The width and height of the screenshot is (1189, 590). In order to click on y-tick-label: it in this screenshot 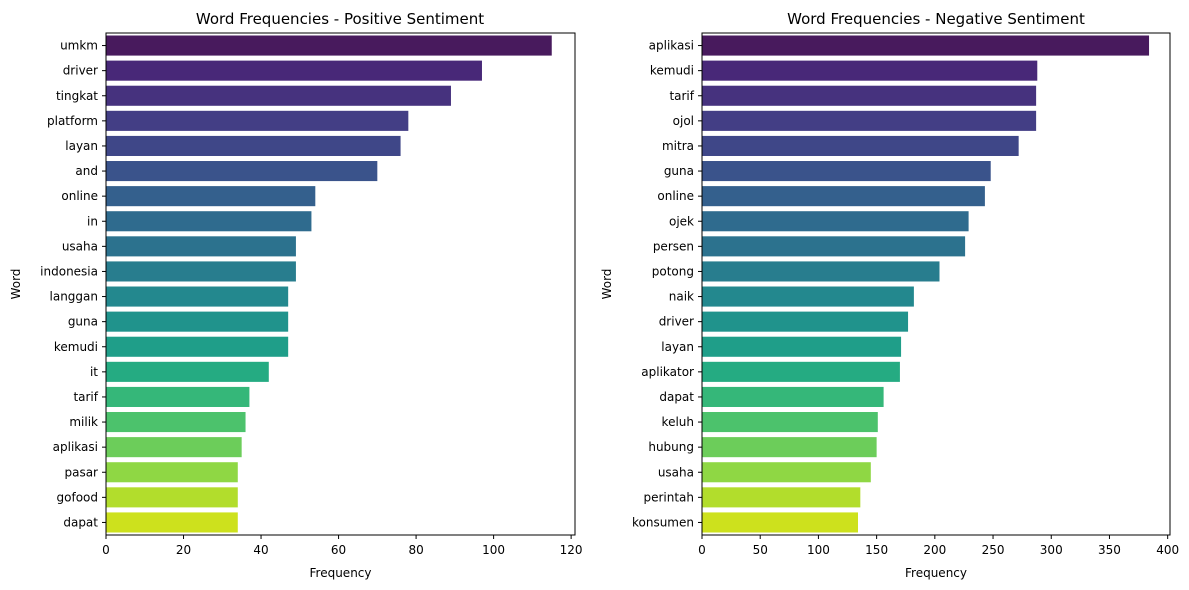, I will do `click(94, 372)`.